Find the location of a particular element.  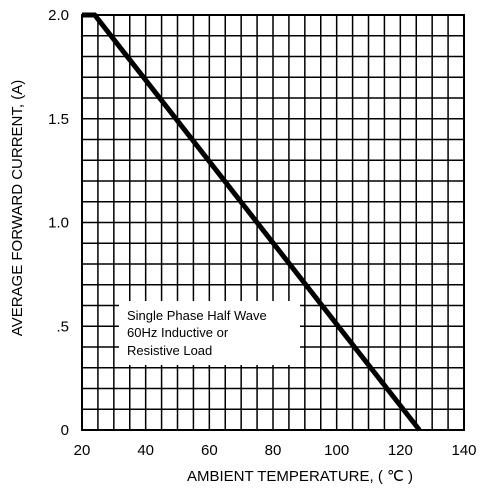

x-tick-label: 100 is located at coordinates (336, 450).